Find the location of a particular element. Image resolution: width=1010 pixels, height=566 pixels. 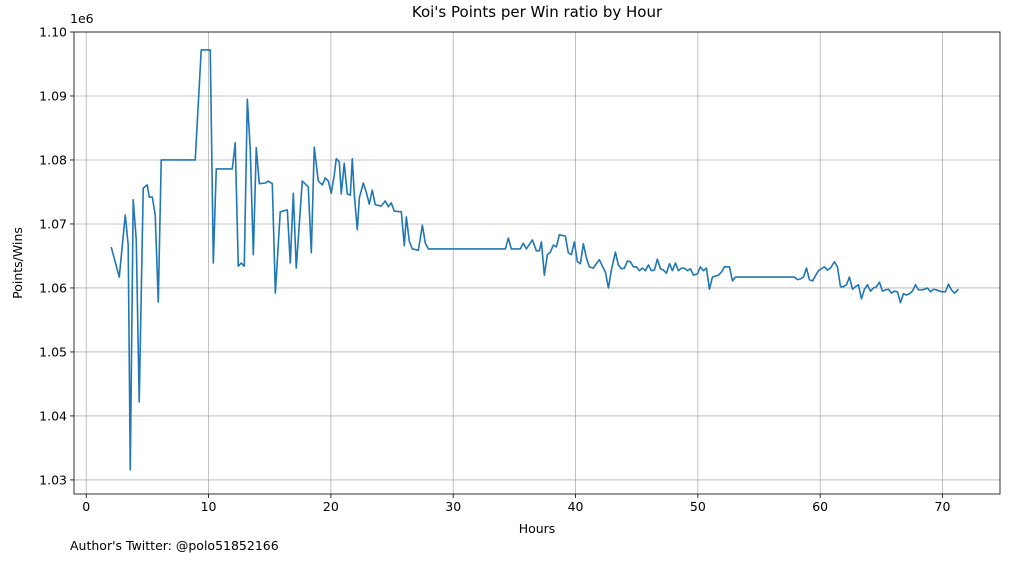

chart-title: Koi's Points per Win ratio by Hour is located at coordinates (537, 12).